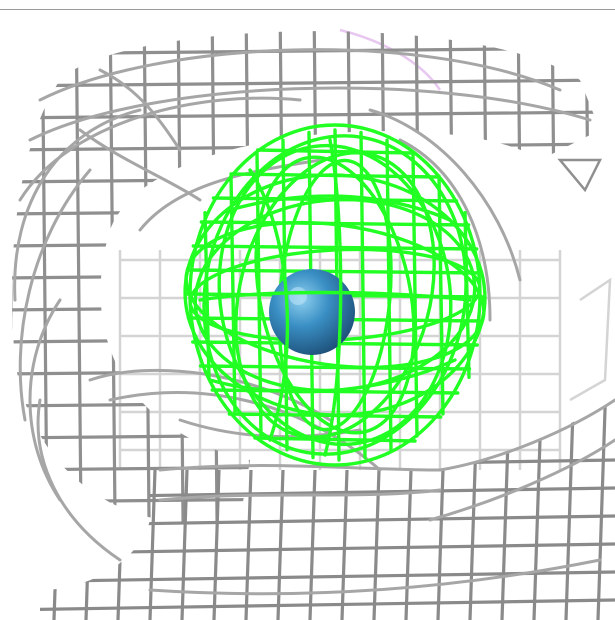  What do you see at coordinates (307, 9) in the screenshot?
I see `viewer-top-border` at bounding box center [307, 9].